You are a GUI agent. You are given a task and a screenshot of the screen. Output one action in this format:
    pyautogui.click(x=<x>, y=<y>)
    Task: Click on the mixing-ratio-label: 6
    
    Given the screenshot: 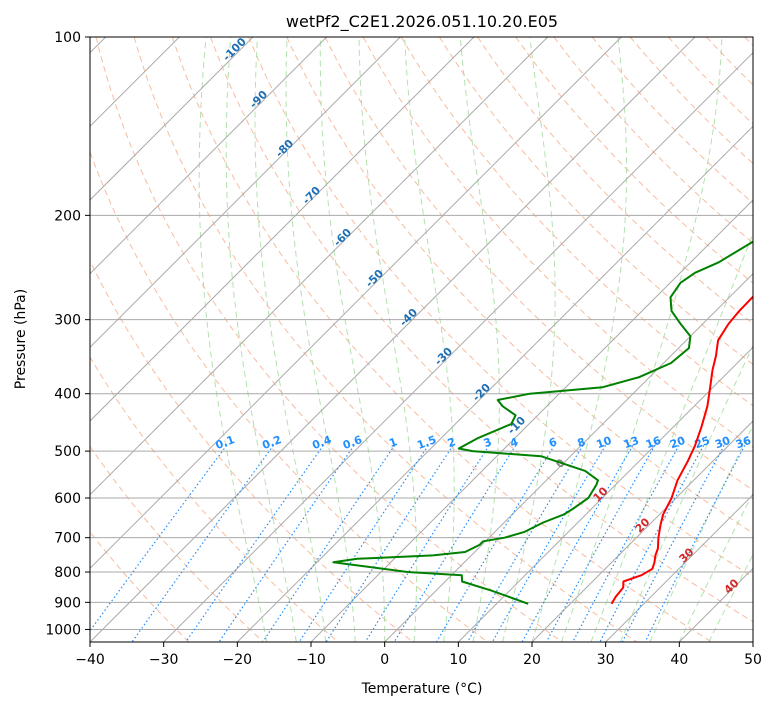 What is the action you would take?
    pyautogui.click(x=553, y=442)
    